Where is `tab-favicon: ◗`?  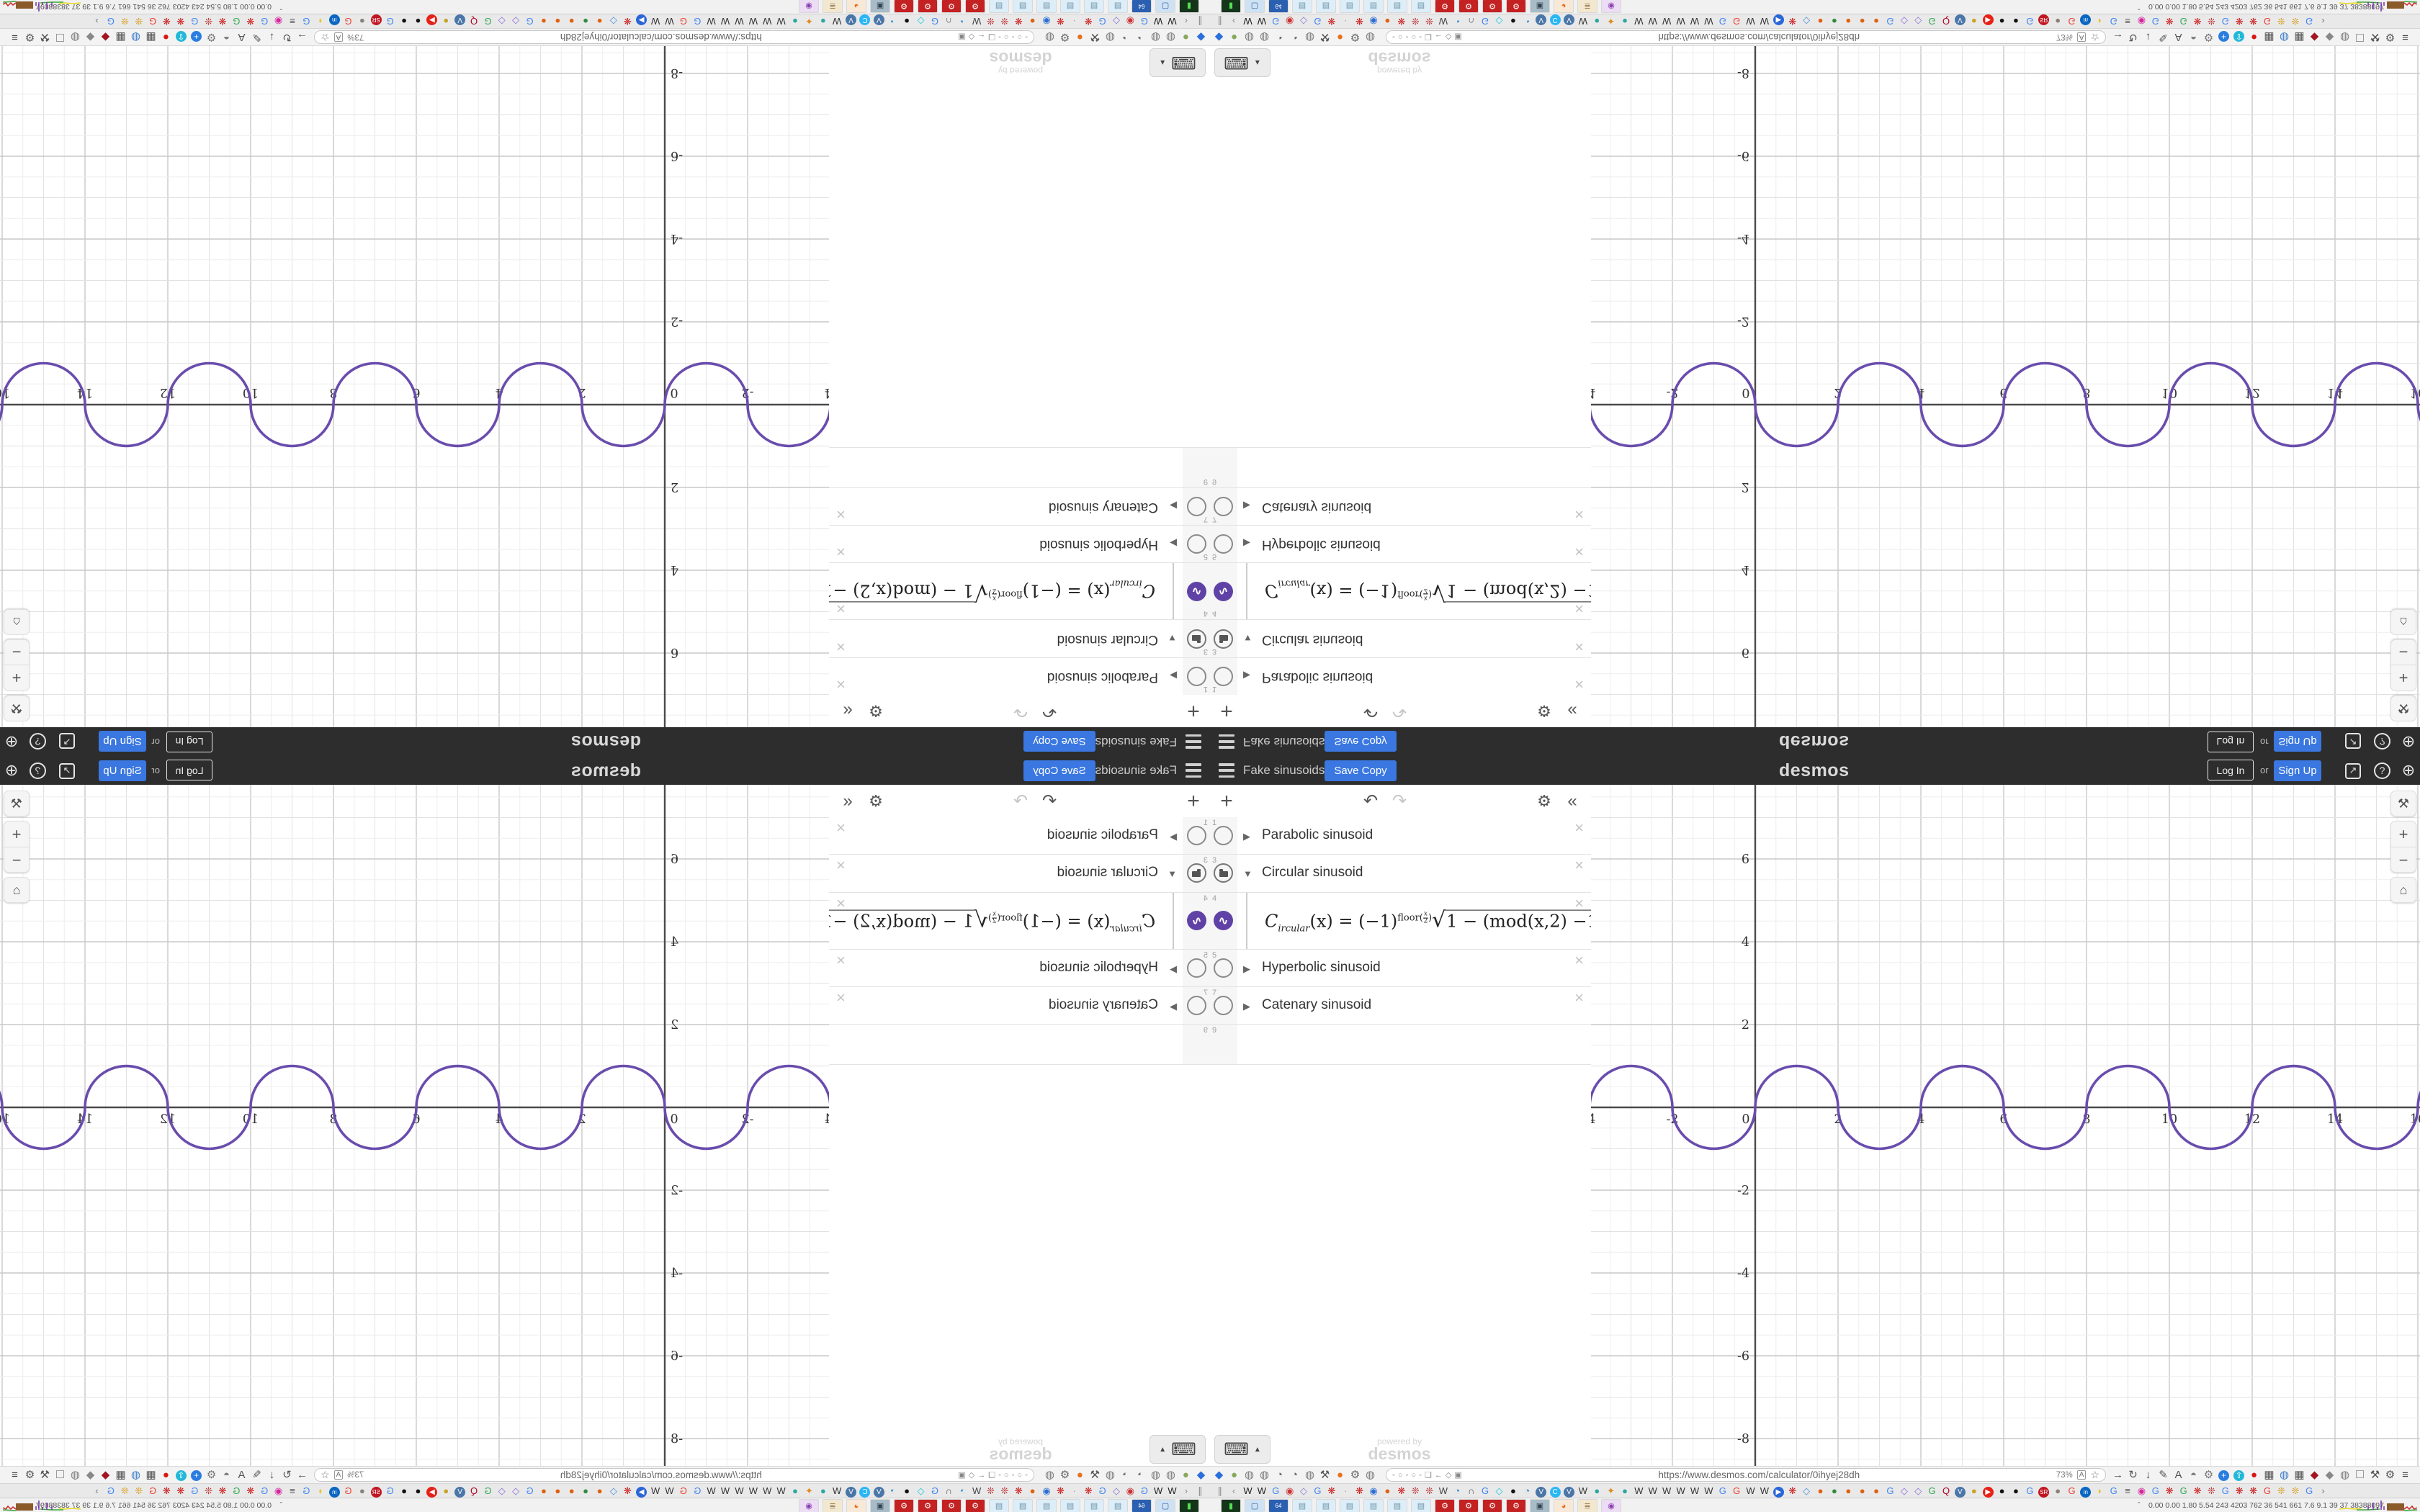 tab-favicon: ◗ is located at coordinates (320, 1490).